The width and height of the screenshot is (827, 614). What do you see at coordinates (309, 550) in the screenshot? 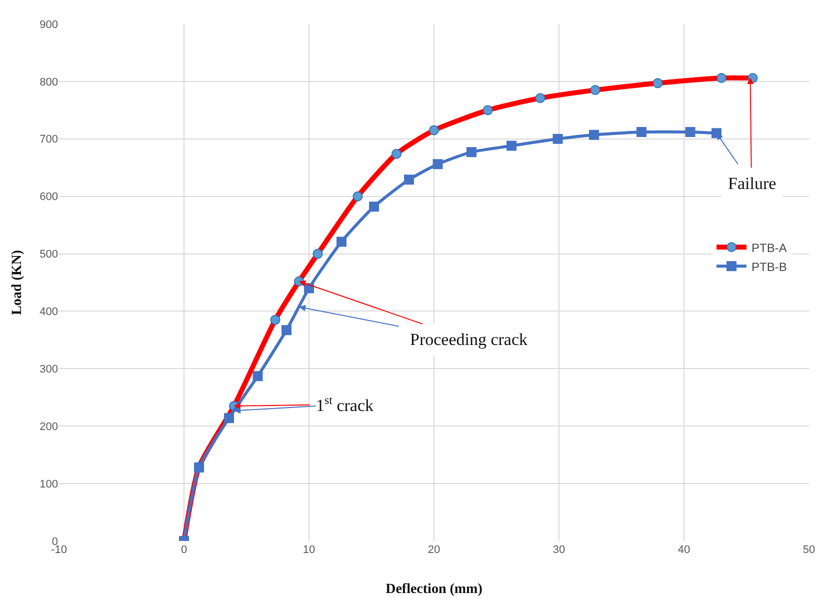
I see `x-tick-label: 10` at bounding box center [309, 550].